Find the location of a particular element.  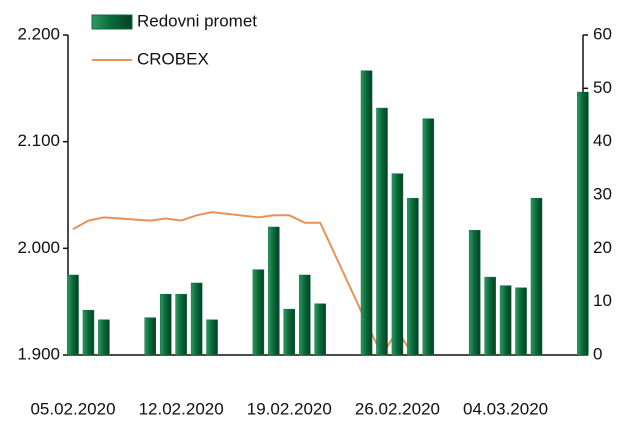

legend-swatch is located at coordinates (112, 22).